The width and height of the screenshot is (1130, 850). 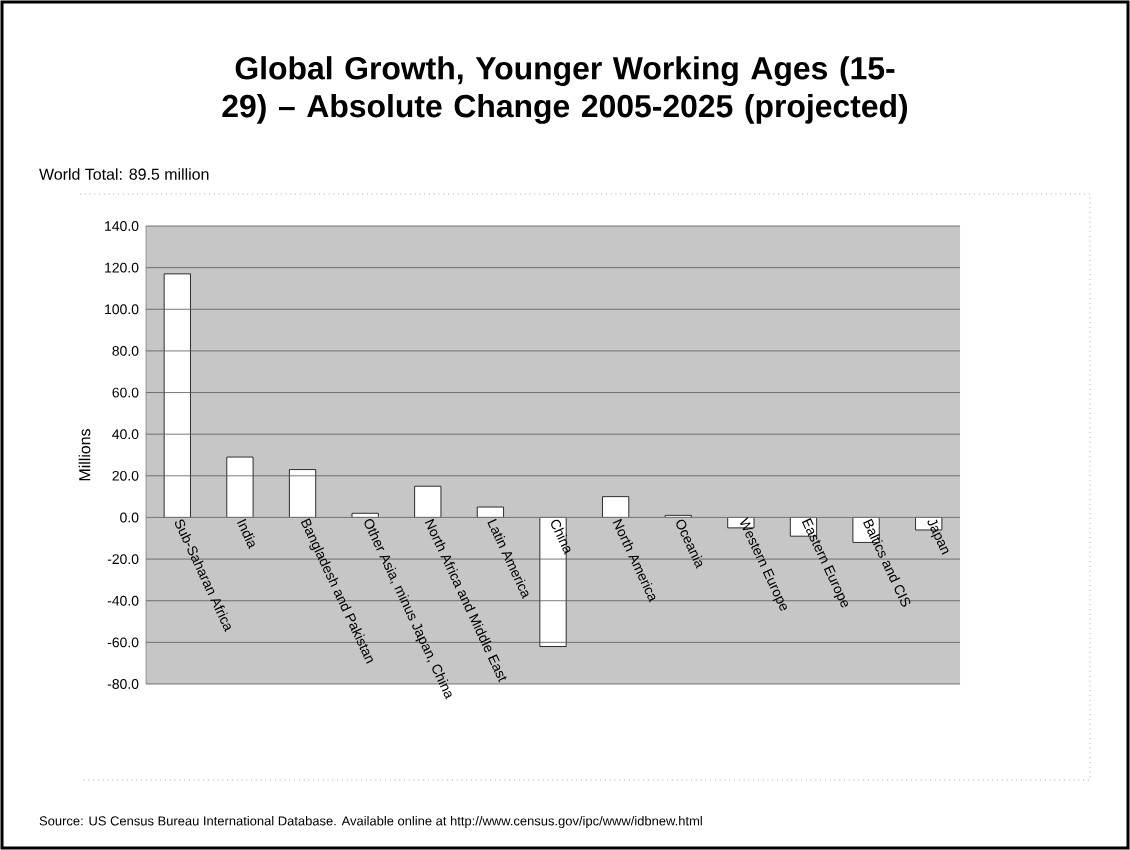 What do you see at coordinates (565, 90) in the screenshot?
I see `chart-title: Global Growth, Younger Working Ages (15-29) – Absolute Change 2005-2025 (projected)` at bounding box center [565, 90].